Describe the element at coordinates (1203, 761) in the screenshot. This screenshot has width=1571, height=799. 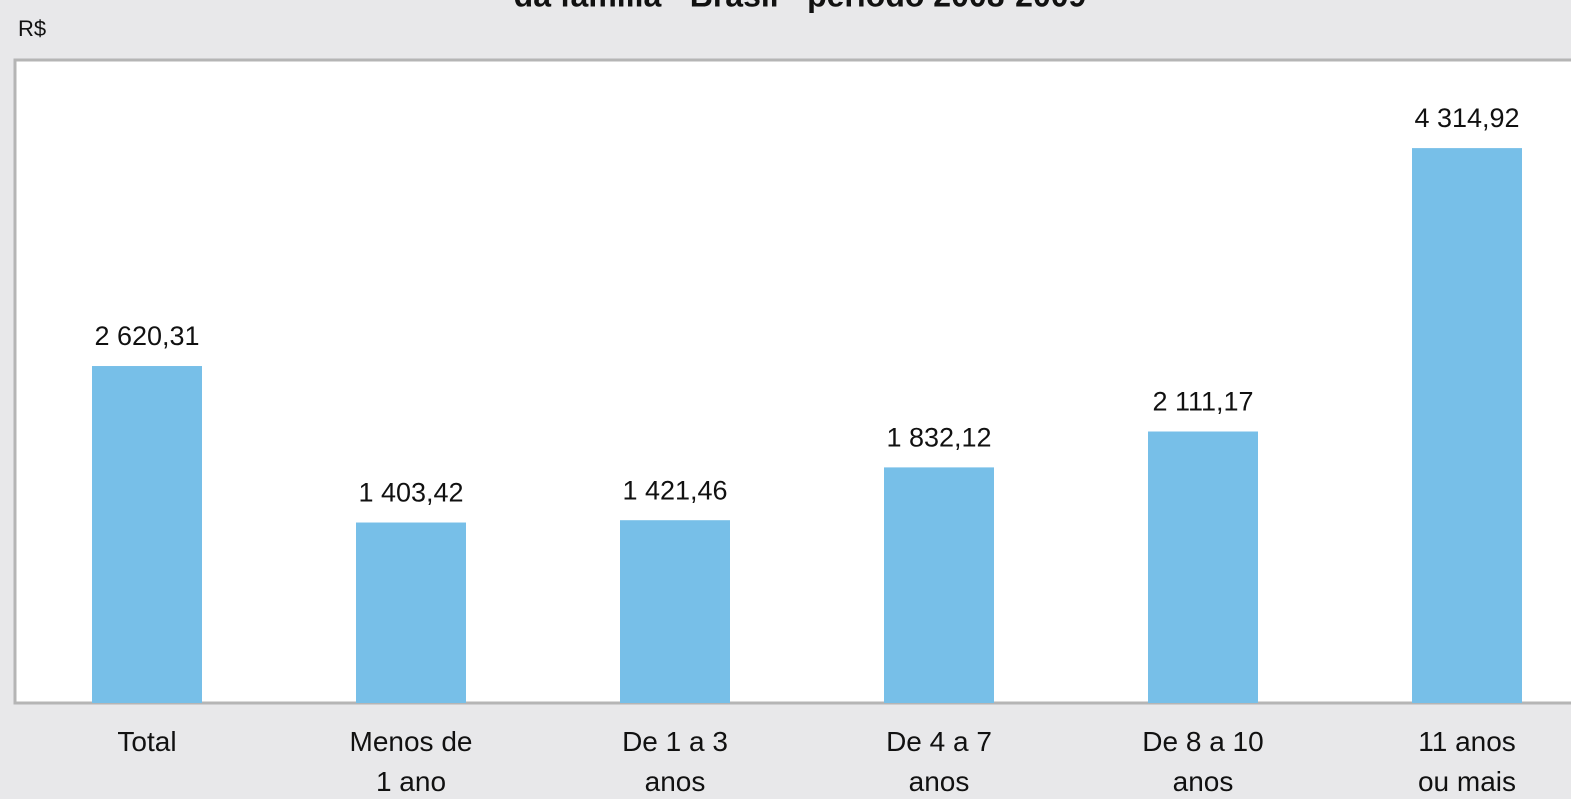
I see `x-tick-label: De 8 a 10 anos` at that location.